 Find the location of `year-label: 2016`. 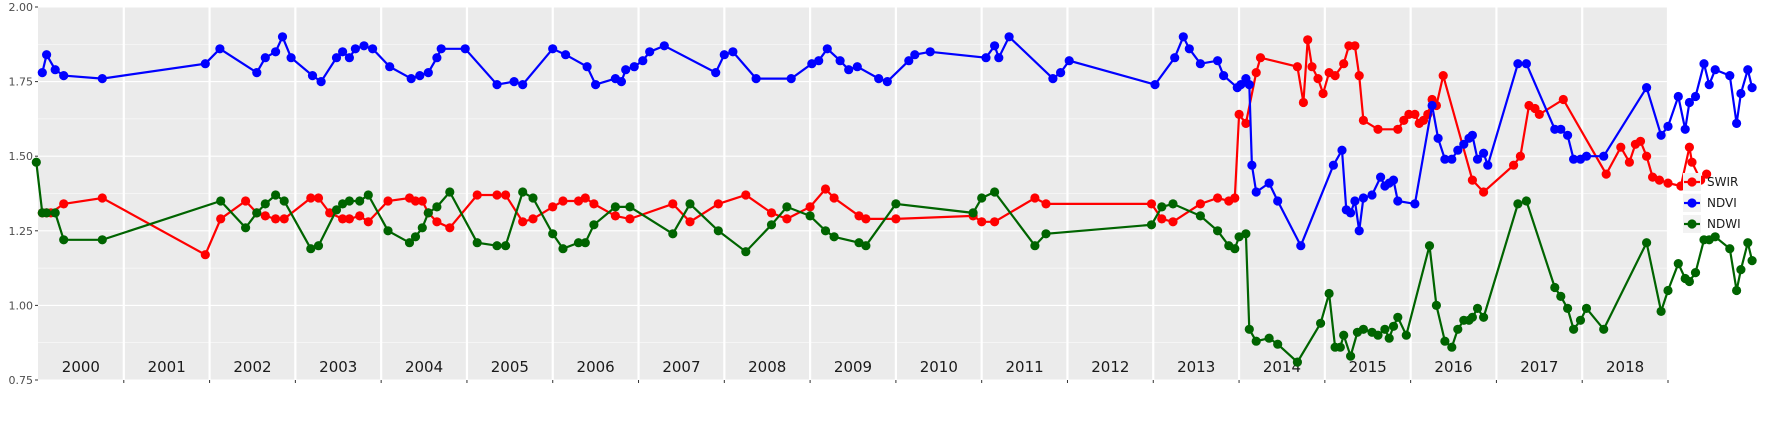

year-label: 2016 is located at coordinates (1453, 367).